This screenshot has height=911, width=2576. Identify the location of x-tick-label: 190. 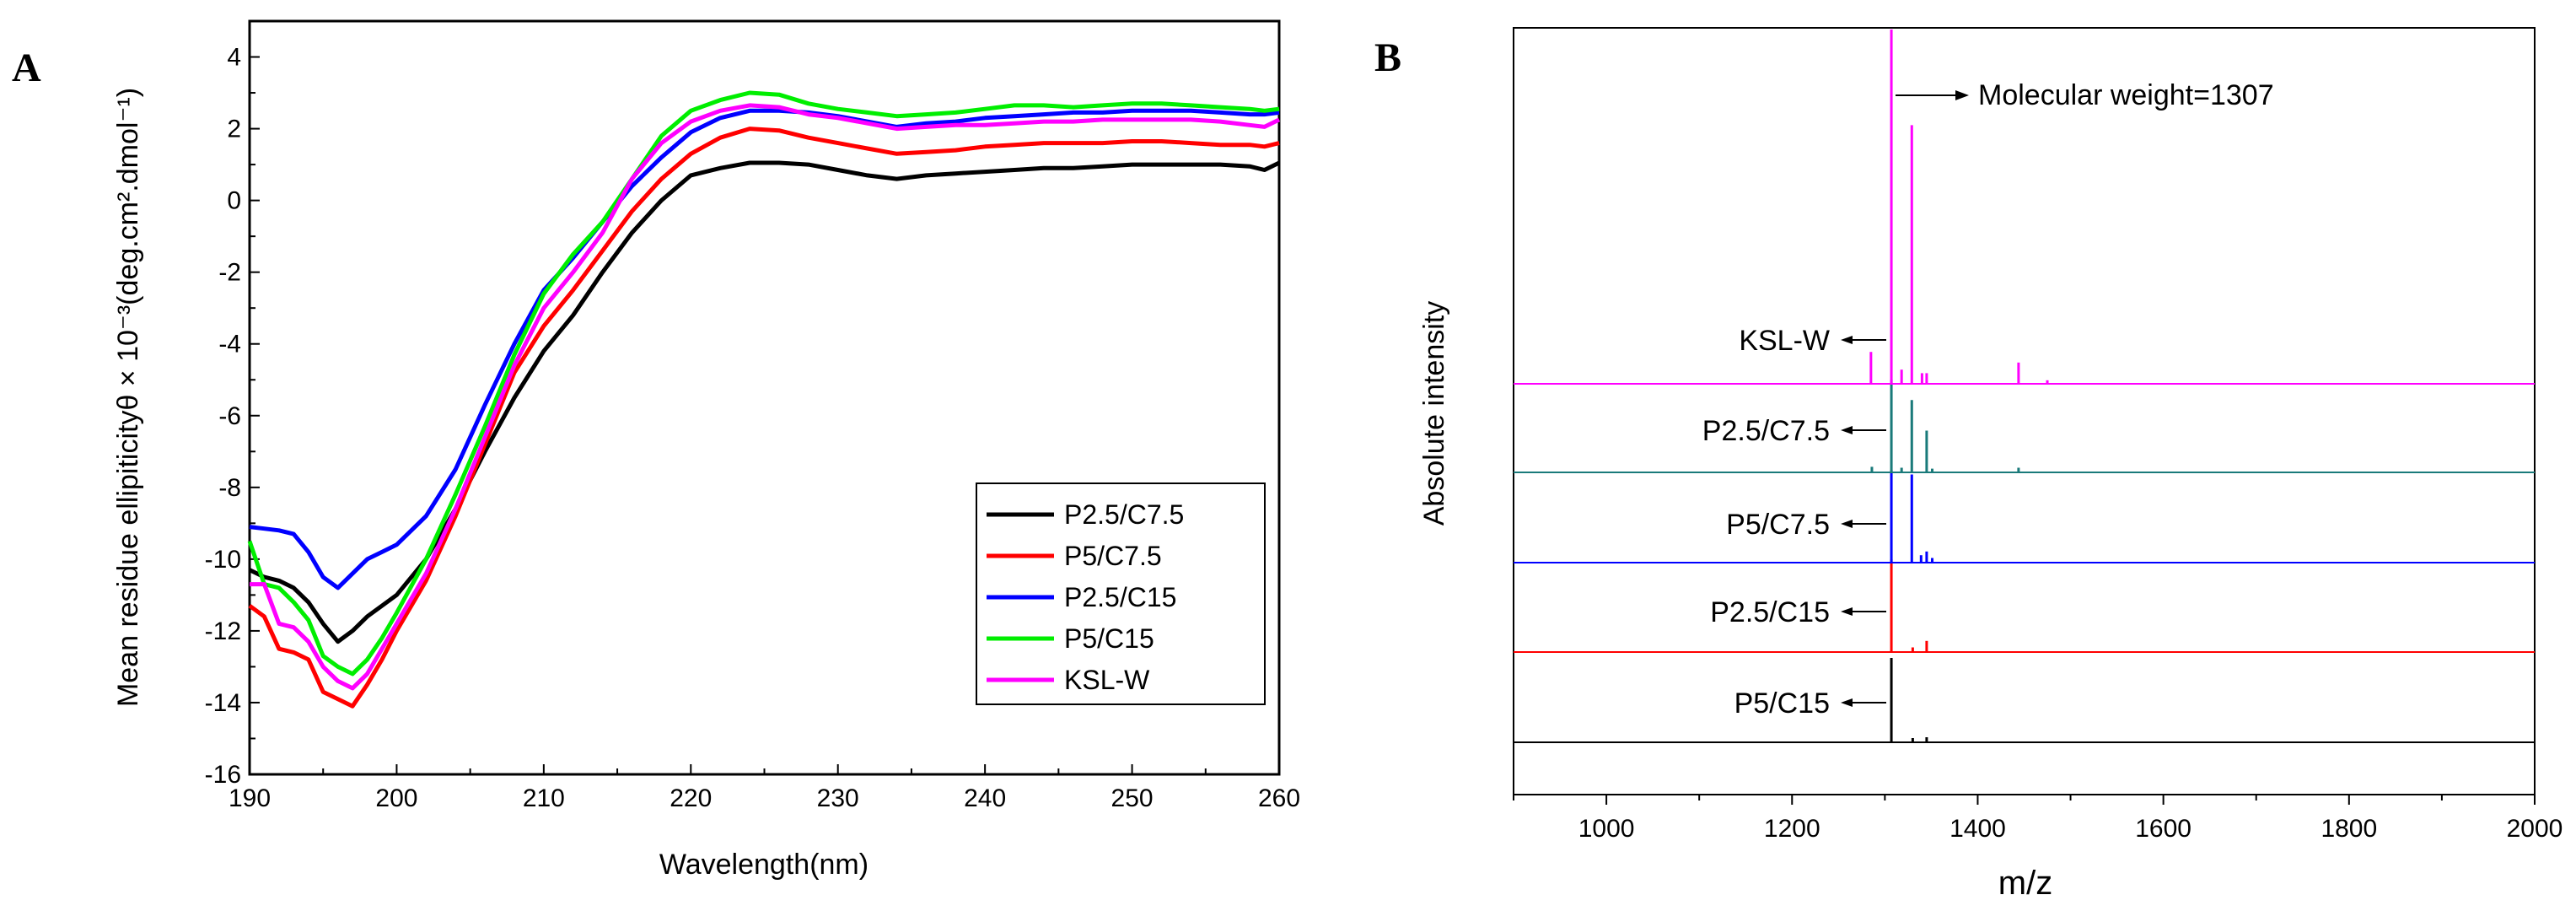
(250, 798).